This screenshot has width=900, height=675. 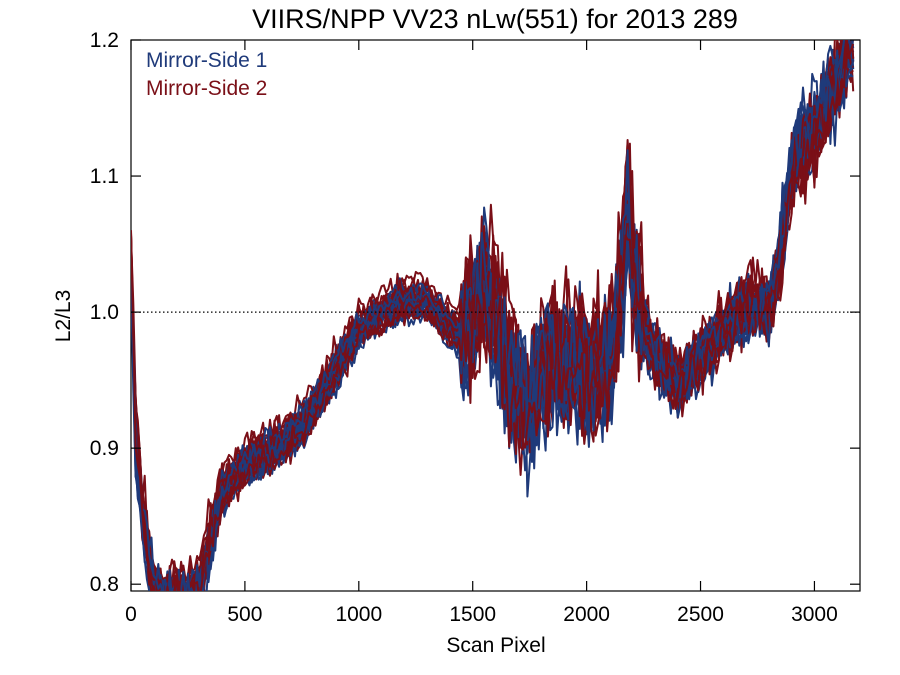 What do you see at coordinates (104, 448) in the screenshot?
I see `y-tick-label: 0.9` at bounding box center [104, 448].